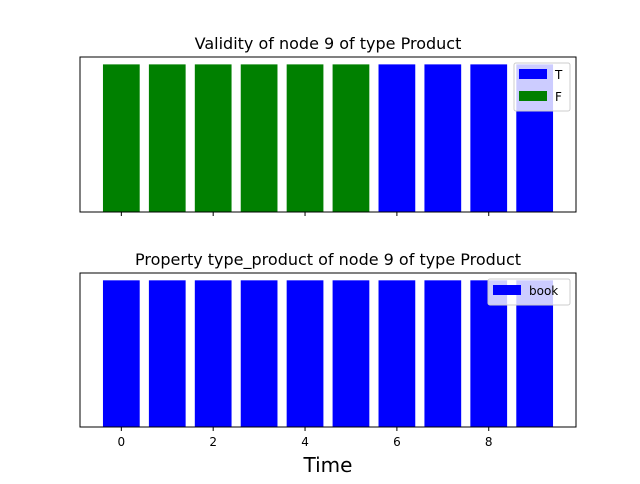 The image size is (640, 484). I want to click on legend: book, so click(529, 292).